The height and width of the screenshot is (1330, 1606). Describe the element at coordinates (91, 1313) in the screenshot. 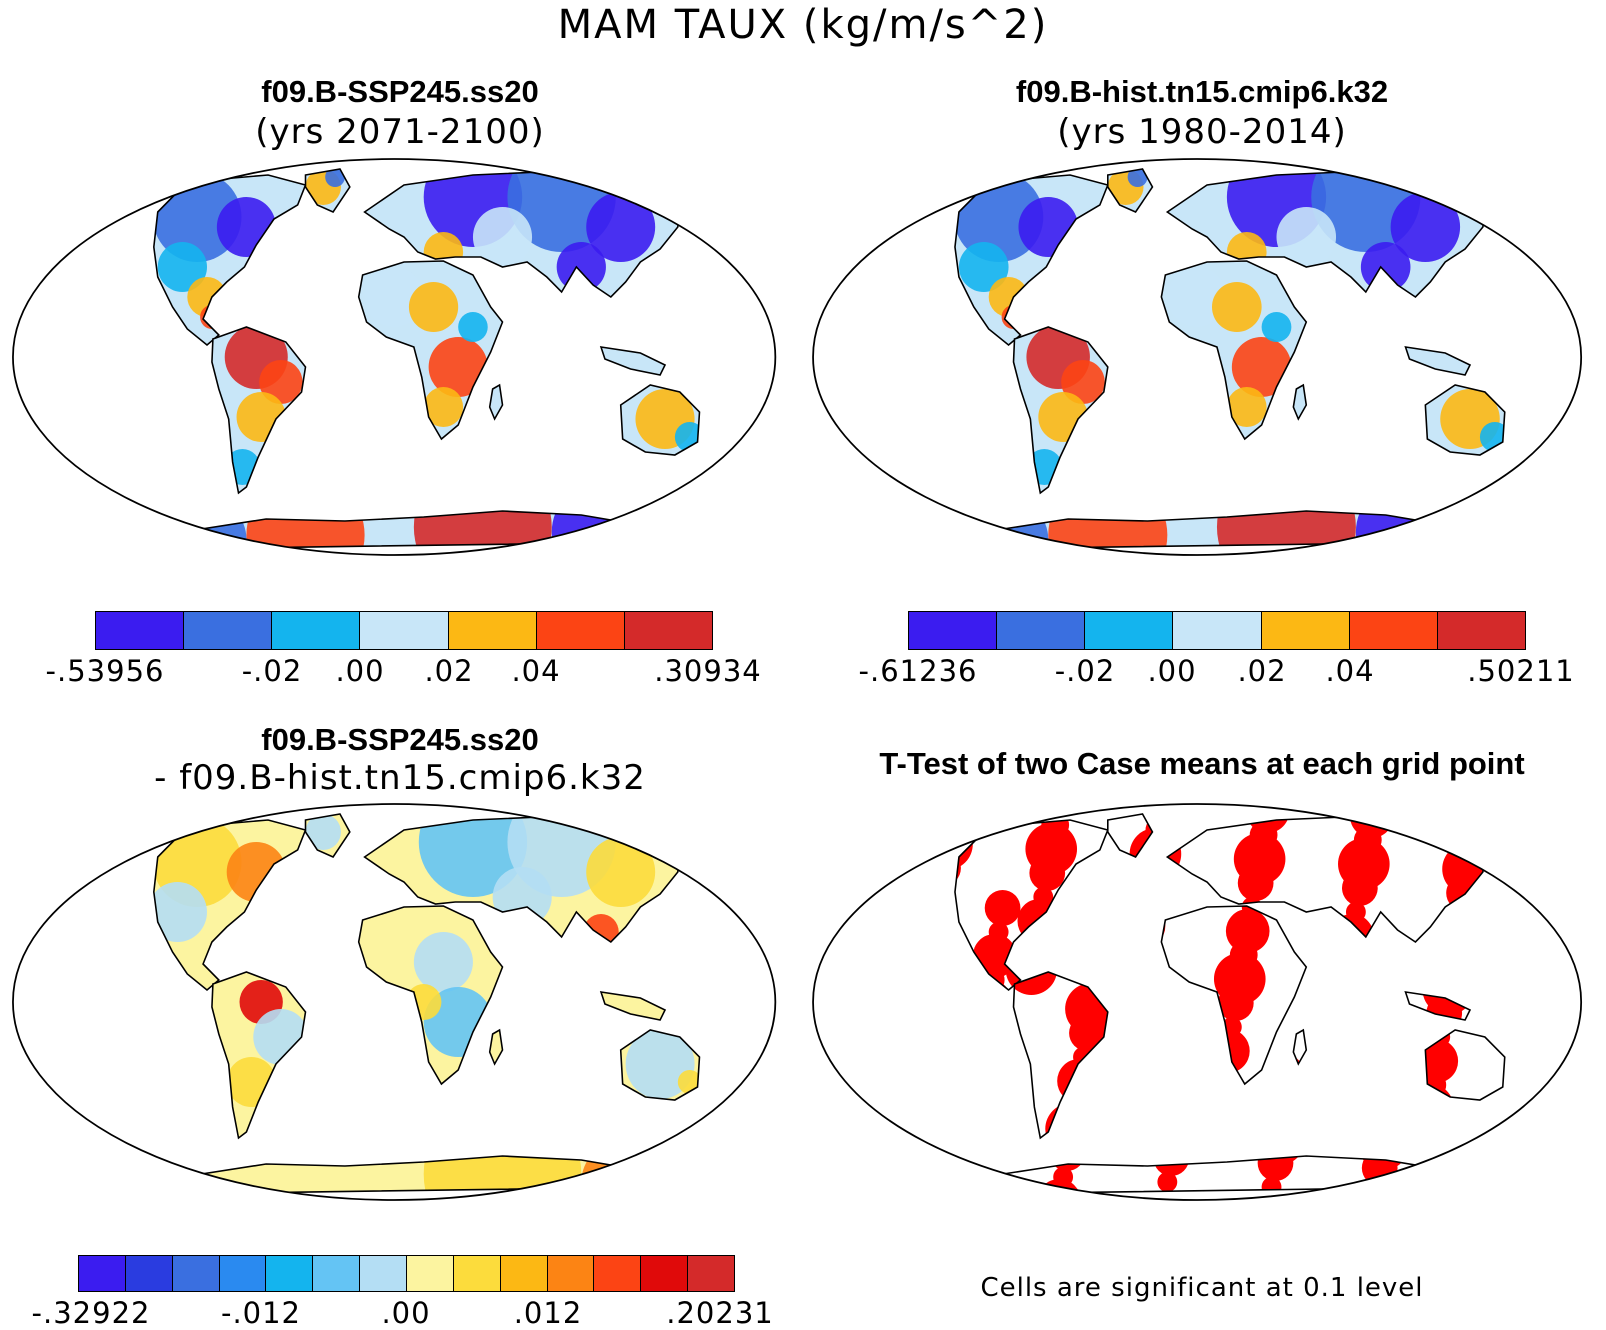

I see `cbar3-tick: -.32922` at that location.